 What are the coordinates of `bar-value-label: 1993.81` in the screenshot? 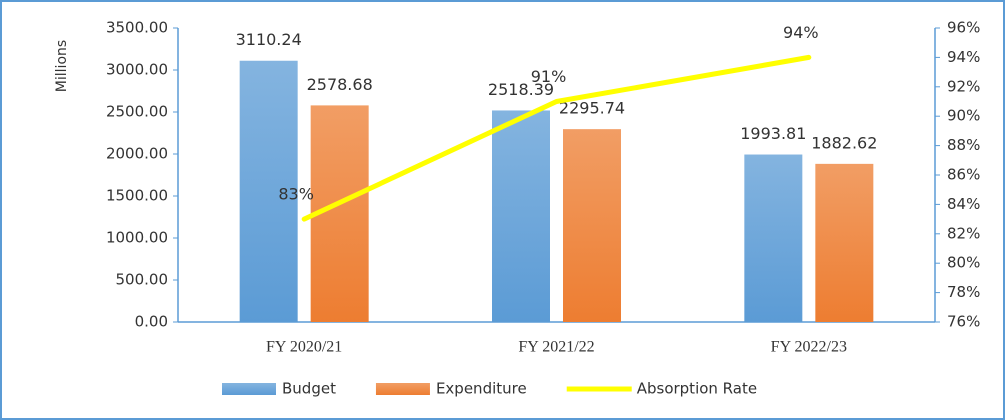 It's located at (773, 133).